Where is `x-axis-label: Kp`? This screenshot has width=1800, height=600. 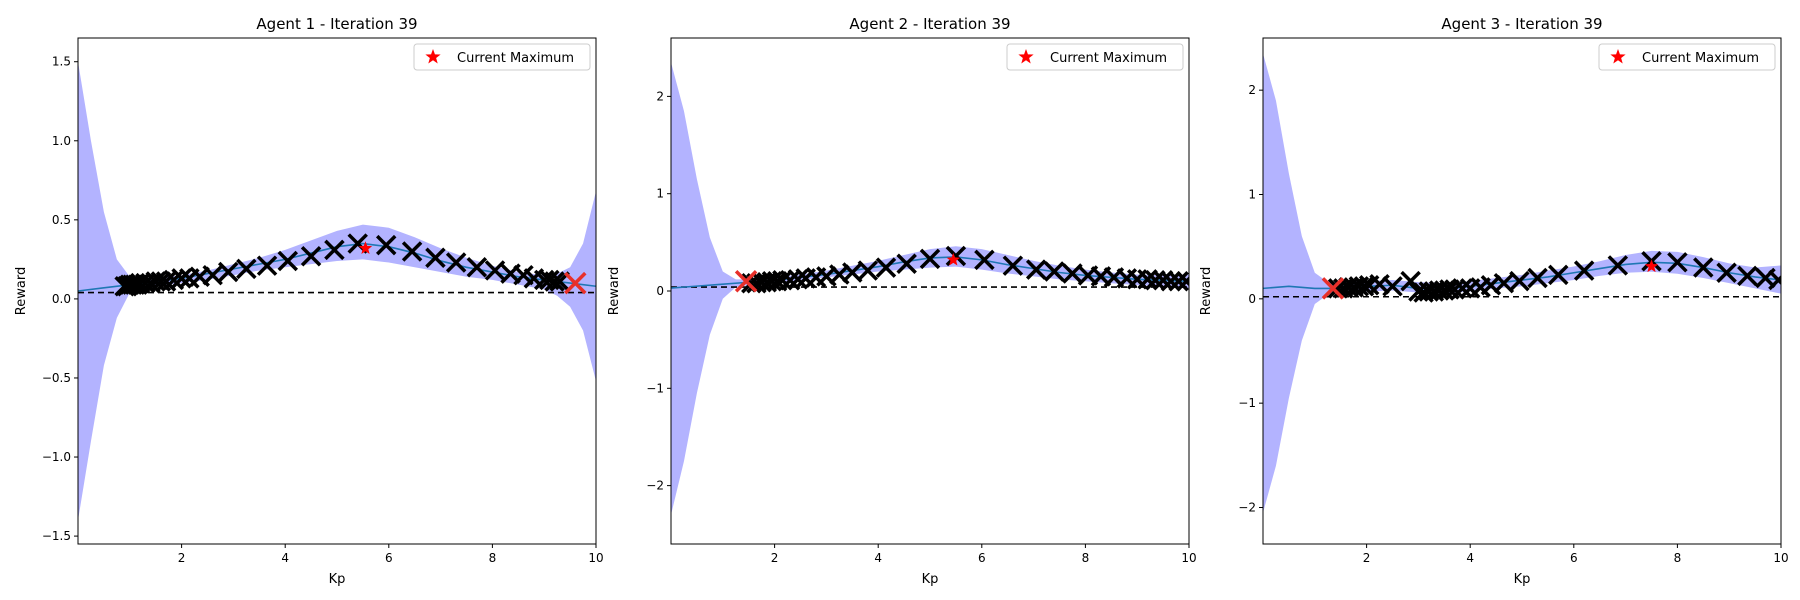
x-axis-label: Kp is located at coordinates (337, 579).